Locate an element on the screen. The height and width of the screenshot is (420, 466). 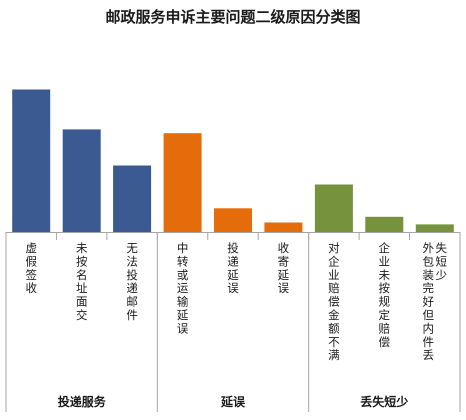
group-labels: 投递服务 延误 丢失短少 is located at coordinates (233, 401).